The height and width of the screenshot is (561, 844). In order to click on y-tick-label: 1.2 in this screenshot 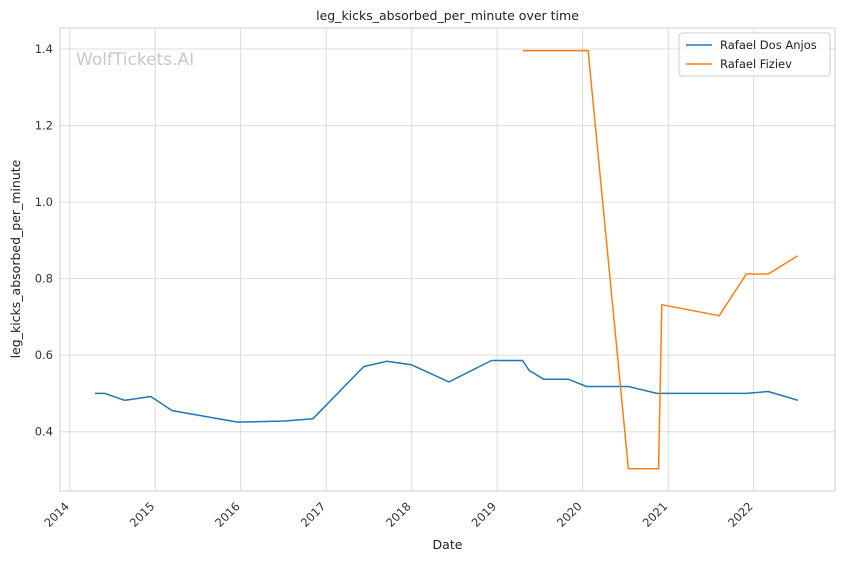, I will do `click(44, 126)`.